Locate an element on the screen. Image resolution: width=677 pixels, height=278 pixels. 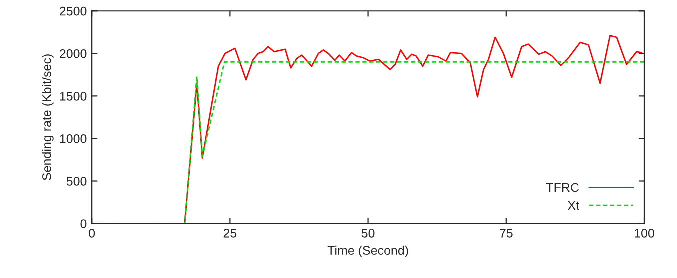
x-tick-label: 100 is located at coordinates (644, 233).